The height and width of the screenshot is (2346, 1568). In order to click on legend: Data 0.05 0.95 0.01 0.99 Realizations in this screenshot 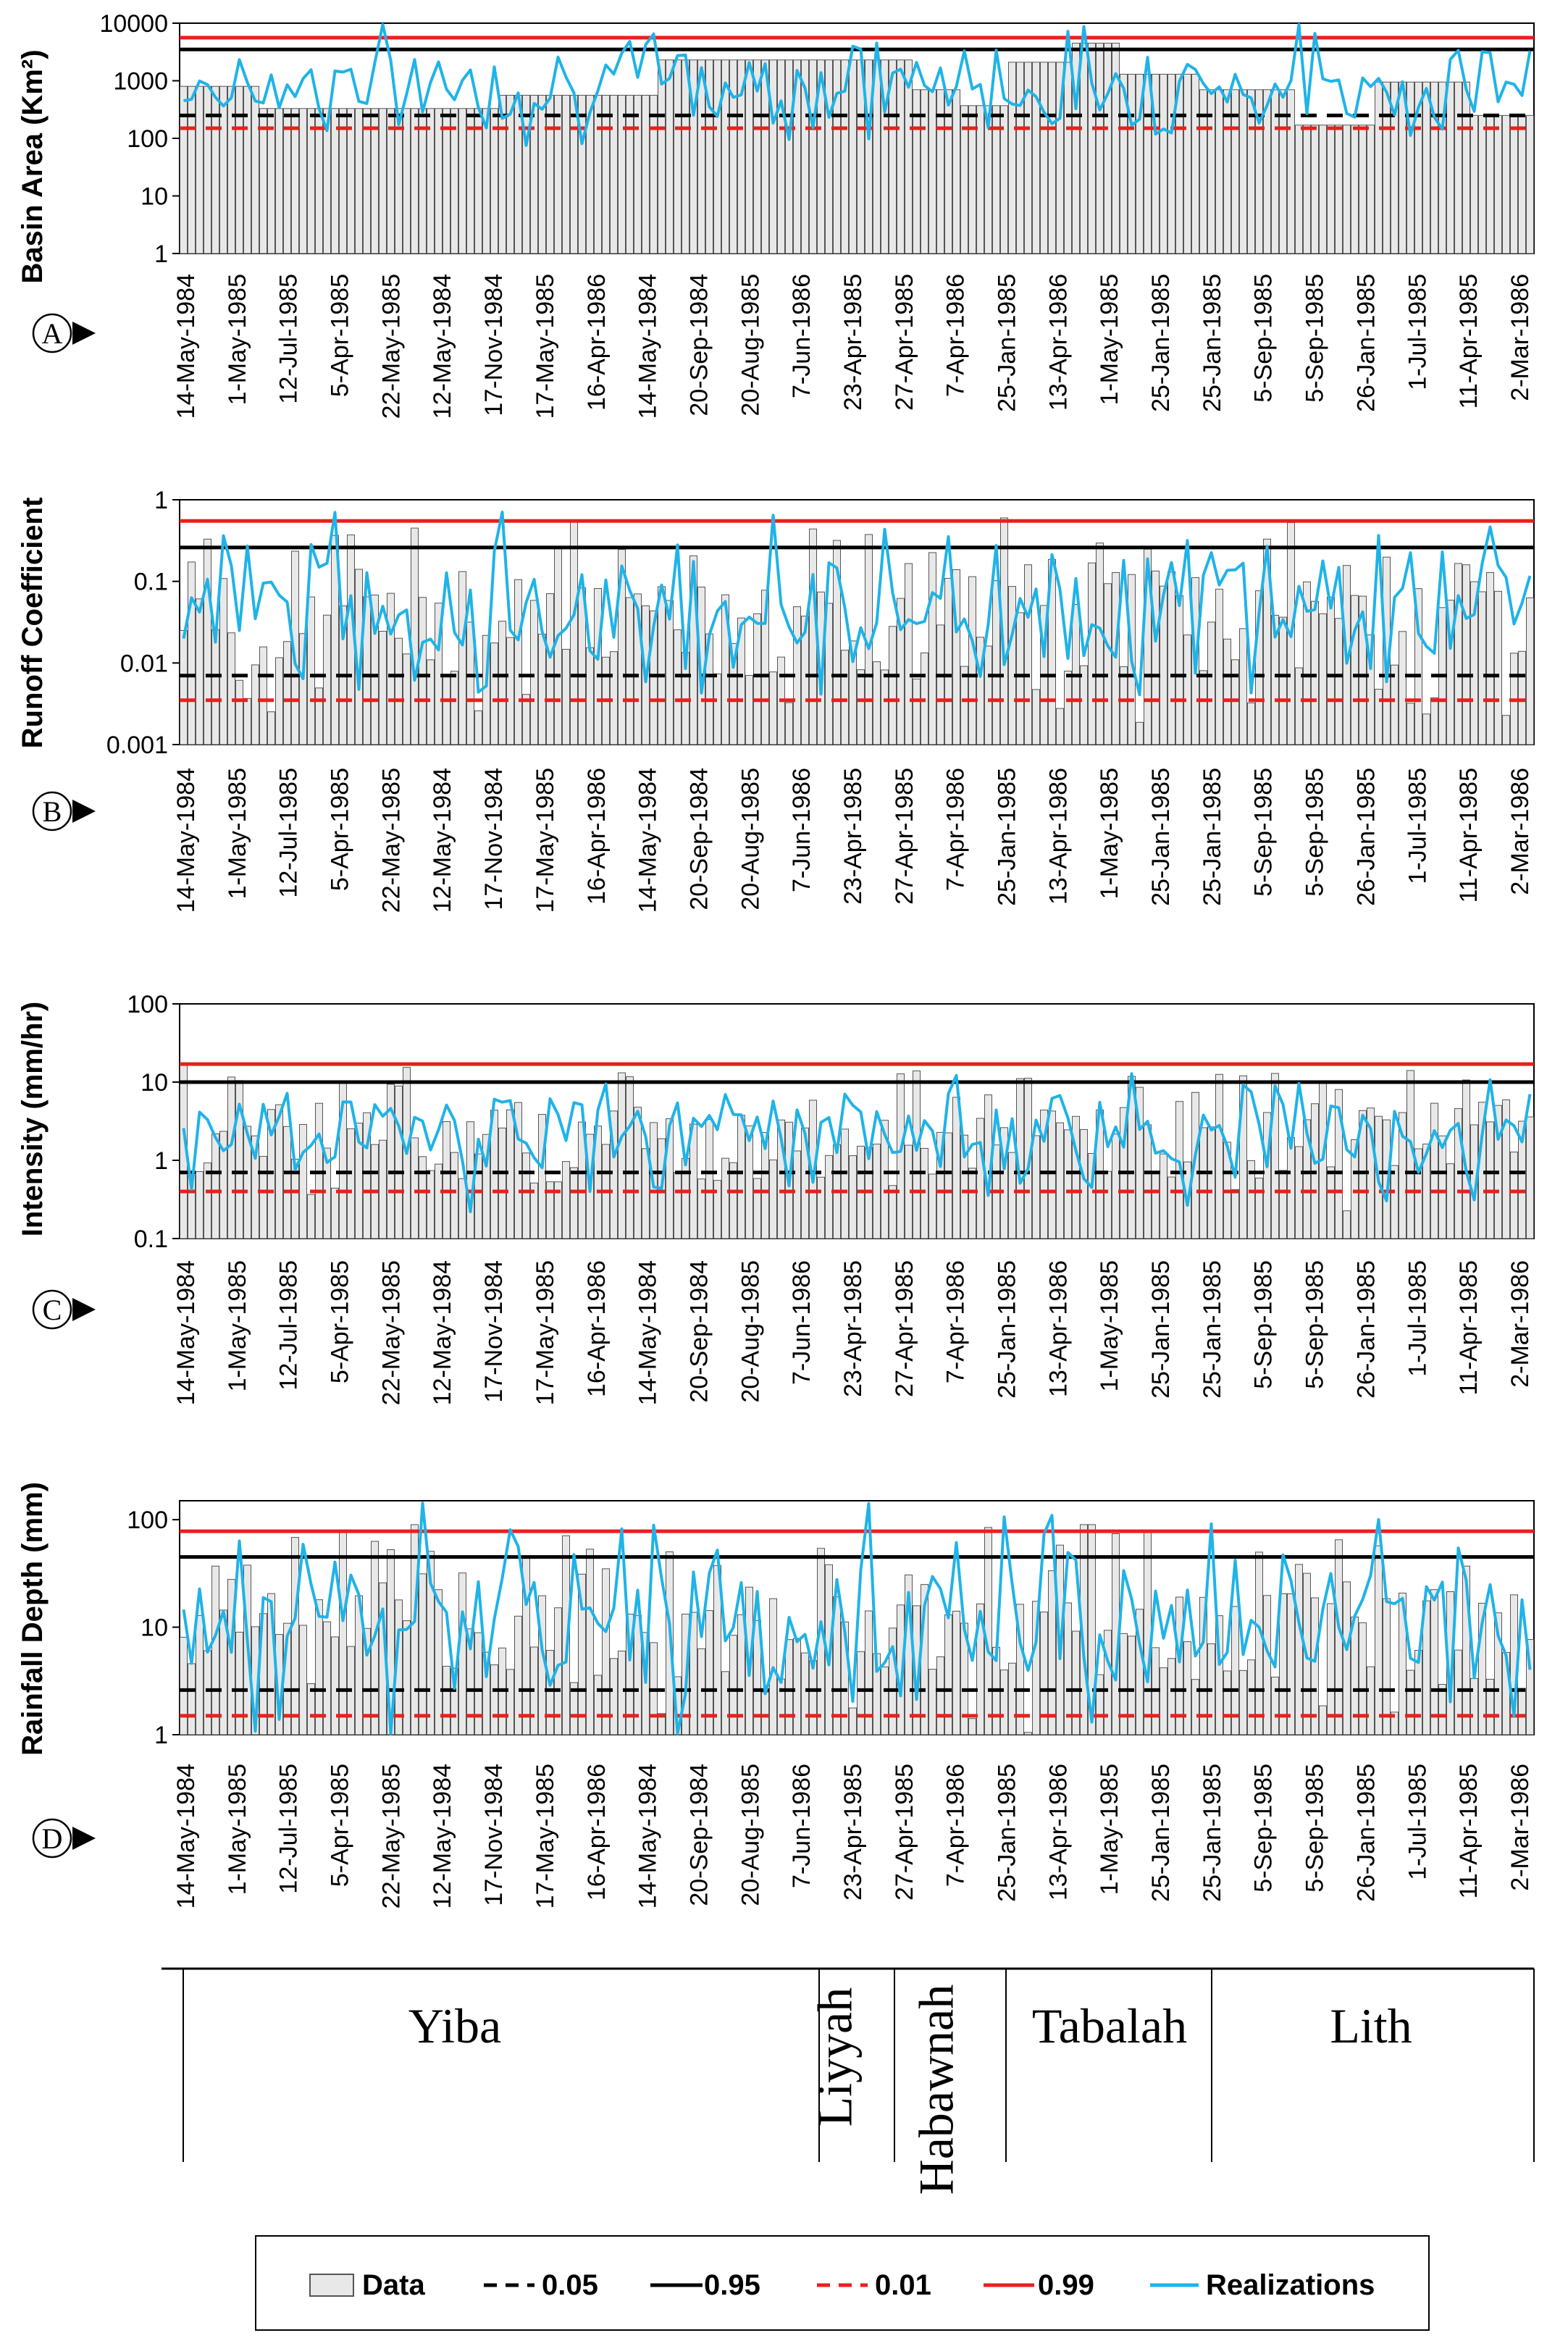, I will do `click(843, 2283)`.